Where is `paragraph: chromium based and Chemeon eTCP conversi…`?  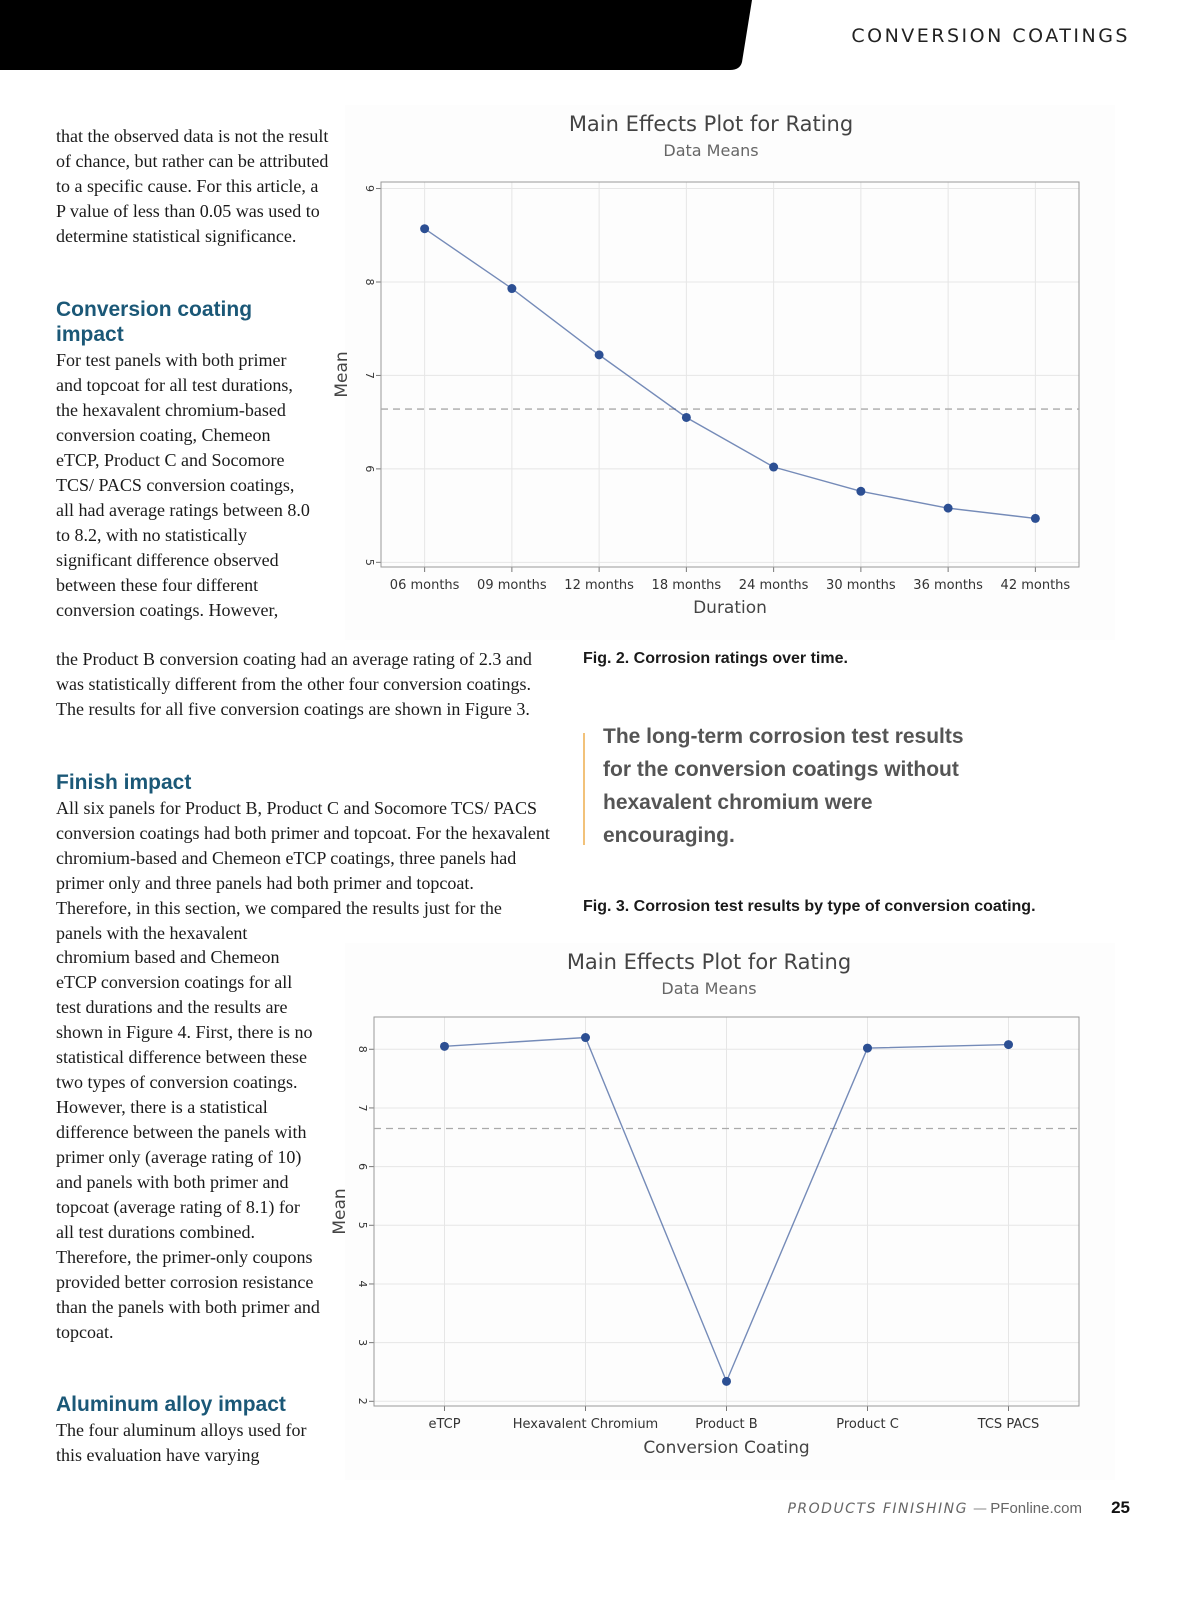 paragraph: chromium based and Chemeon eTCP conversi… is located at coordinates (188, 1144).